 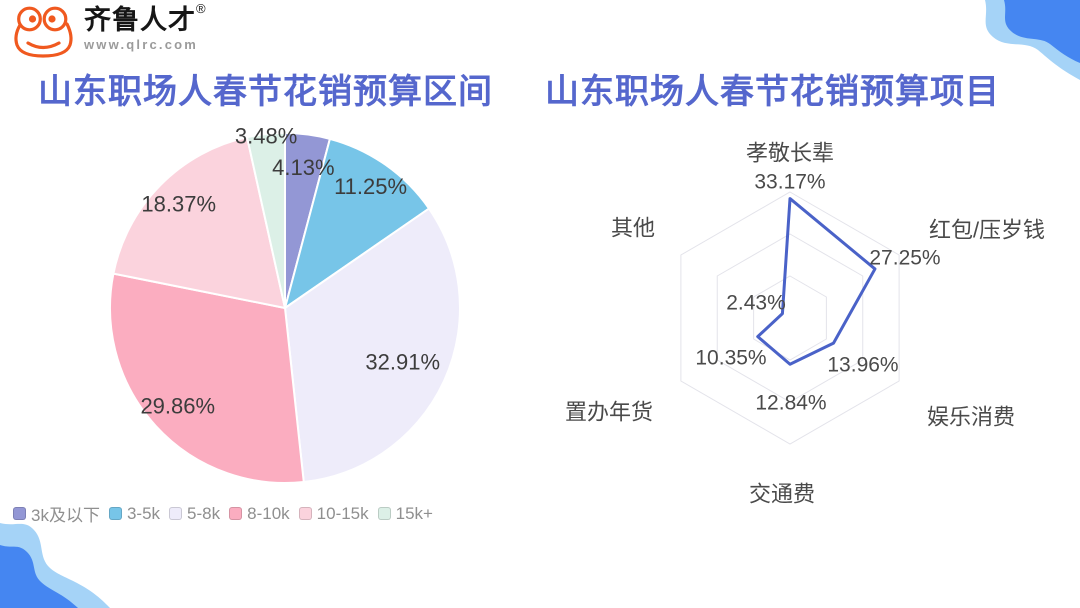 What do you see at coordinates (790, 153) in the screenshot?
I see `radar-axis-label-0: 孝敬长辈` at bounding box center [790, 153].